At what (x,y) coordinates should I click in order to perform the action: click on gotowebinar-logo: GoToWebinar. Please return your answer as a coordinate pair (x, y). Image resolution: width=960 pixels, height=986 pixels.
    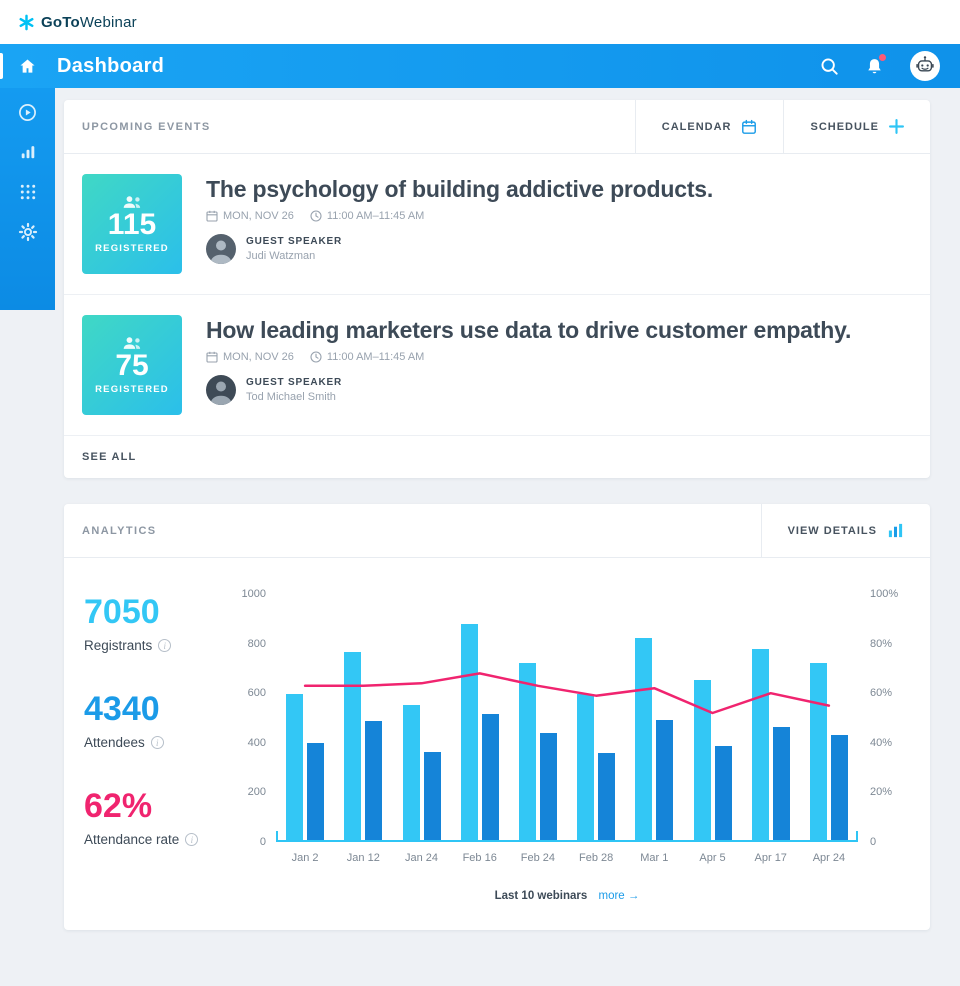
    Looking at the image, I should click on (77, 22).